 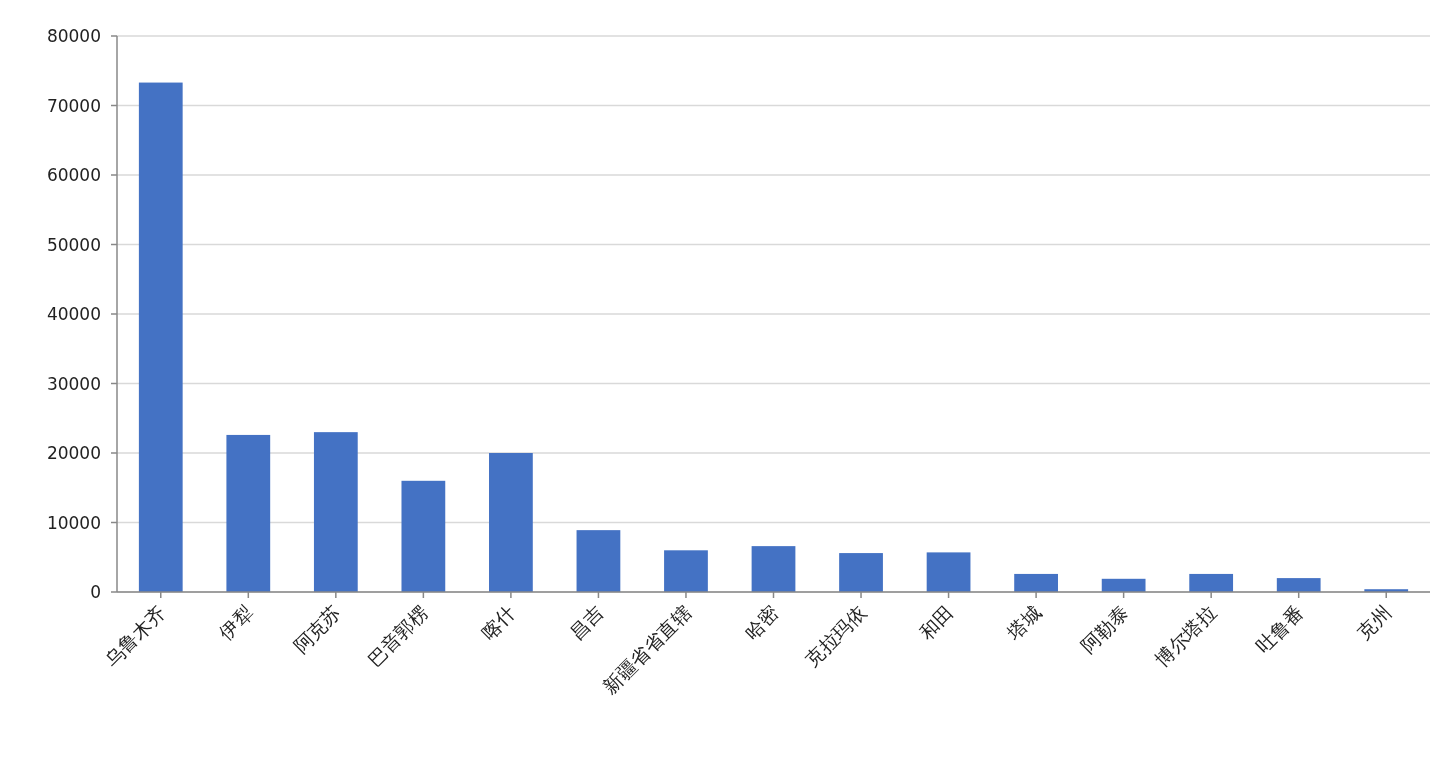 What do you see at coordinates (73, 105) in the screenshot?
I see `y-tick-label: 70000` at bounding box center [73, 105].